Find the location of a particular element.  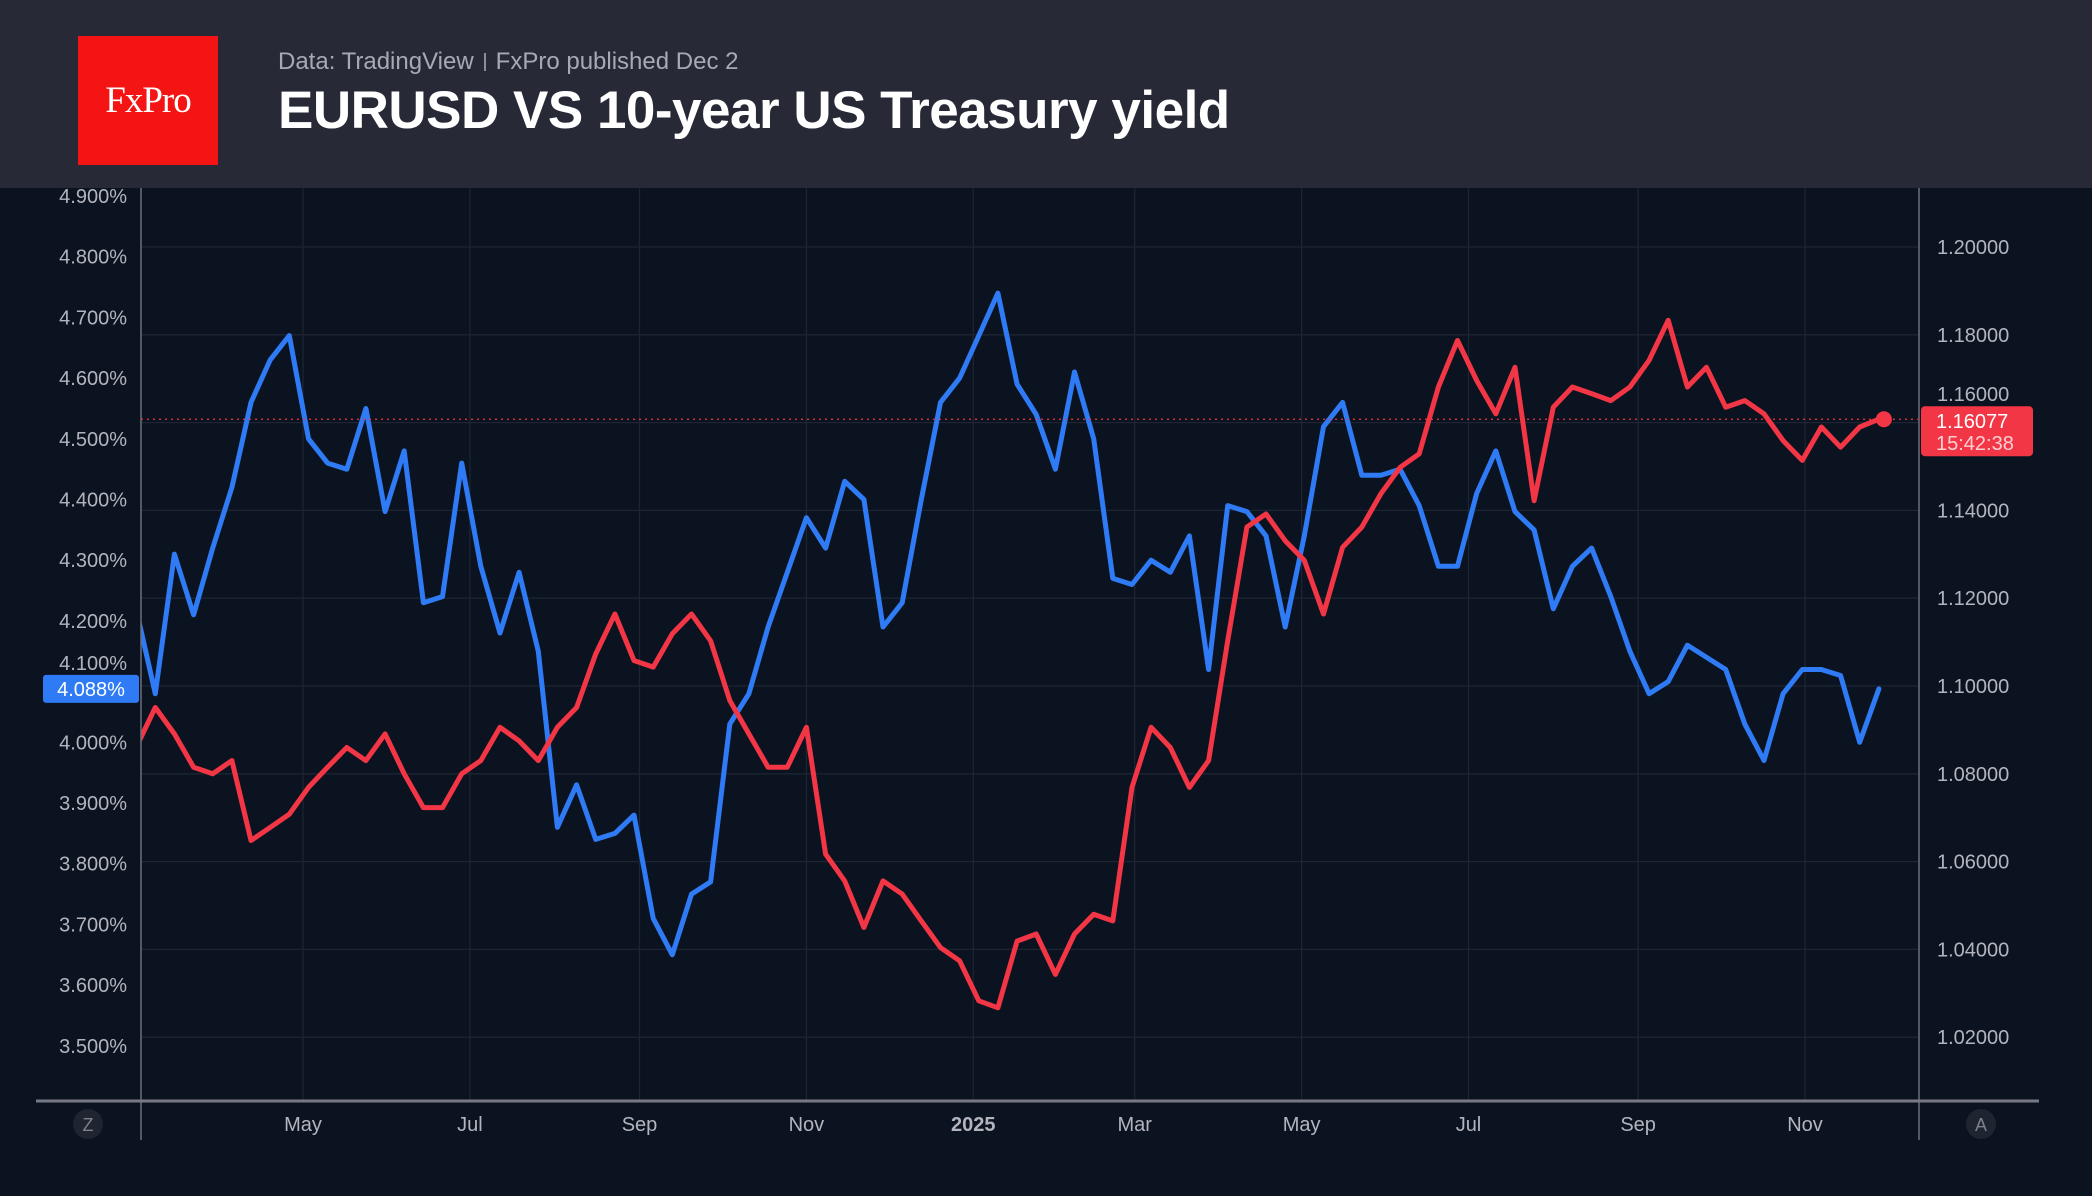

left-axis-tick-label: 4.500% is located at coordinates (93, 440).